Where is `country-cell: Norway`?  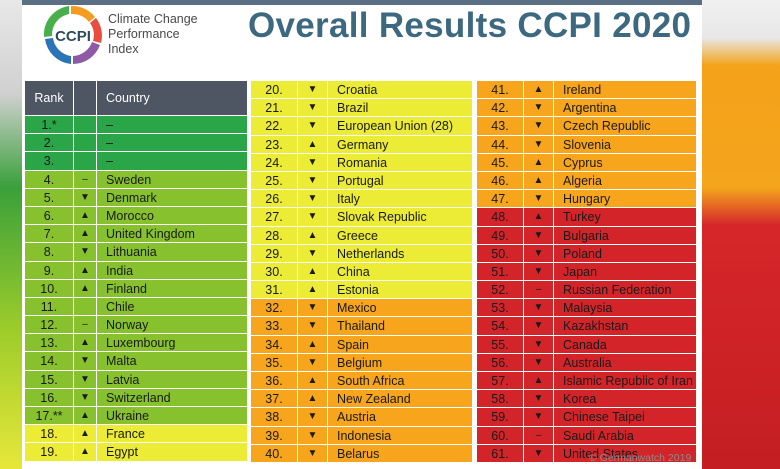 country-cell: Norway is located at coordinates (127, 325).